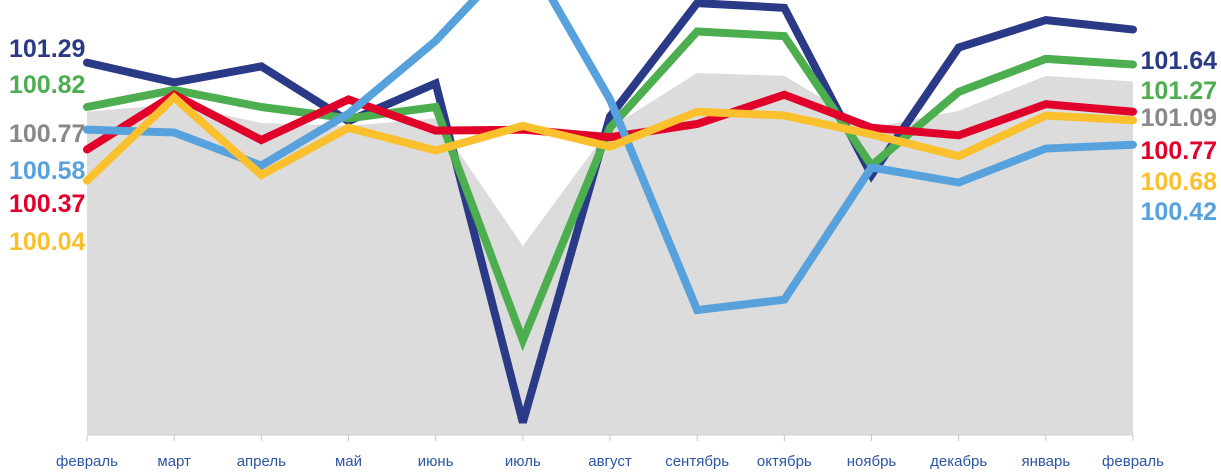 This screenshot has width=1221, height=473. What do you see at coordinates (436, 461) in the screenshot?
I see `x-tick-label: июнь` at bounding box center [436, 461].